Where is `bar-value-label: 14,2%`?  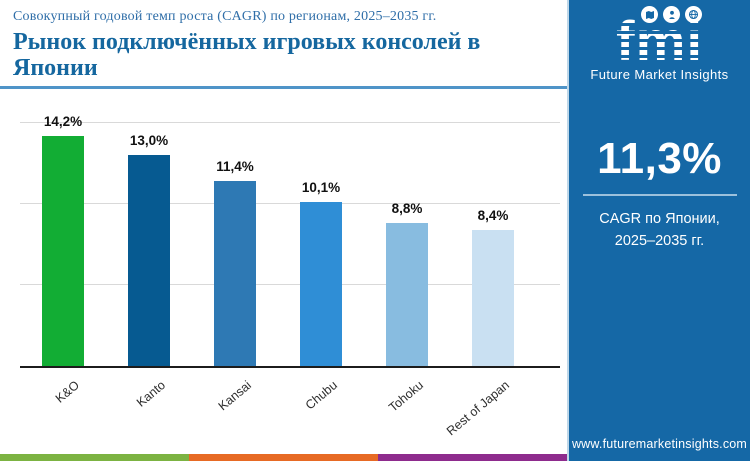 bar-value-label: 14,2% is located at coordinates (63, 121).